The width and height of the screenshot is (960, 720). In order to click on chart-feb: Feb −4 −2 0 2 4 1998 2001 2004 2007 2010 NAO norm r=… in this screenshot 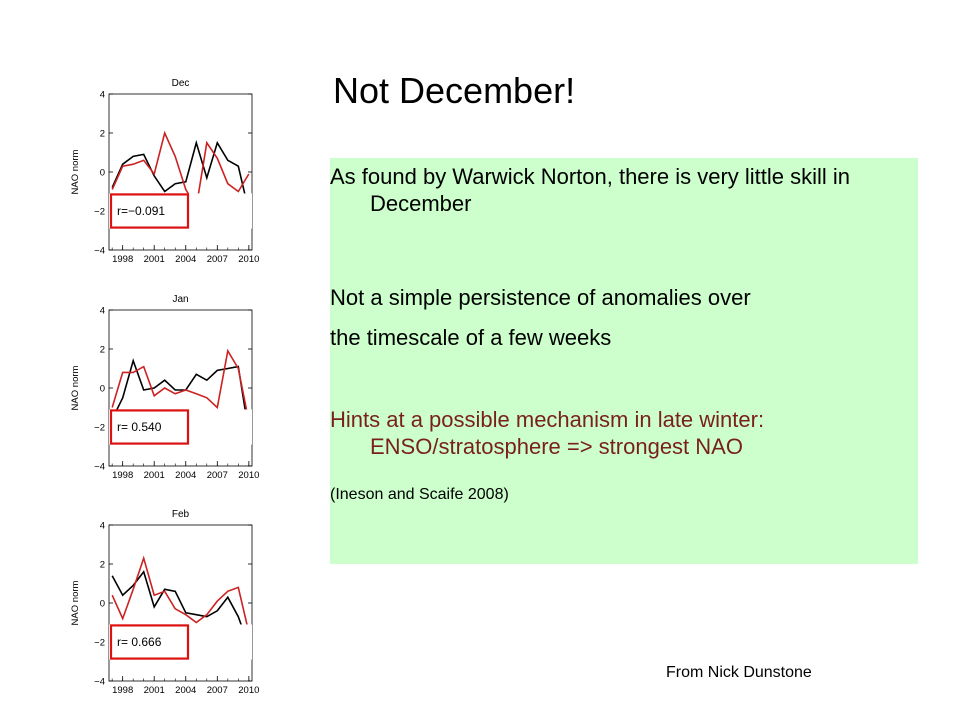, I will do `click(164, 602)`.